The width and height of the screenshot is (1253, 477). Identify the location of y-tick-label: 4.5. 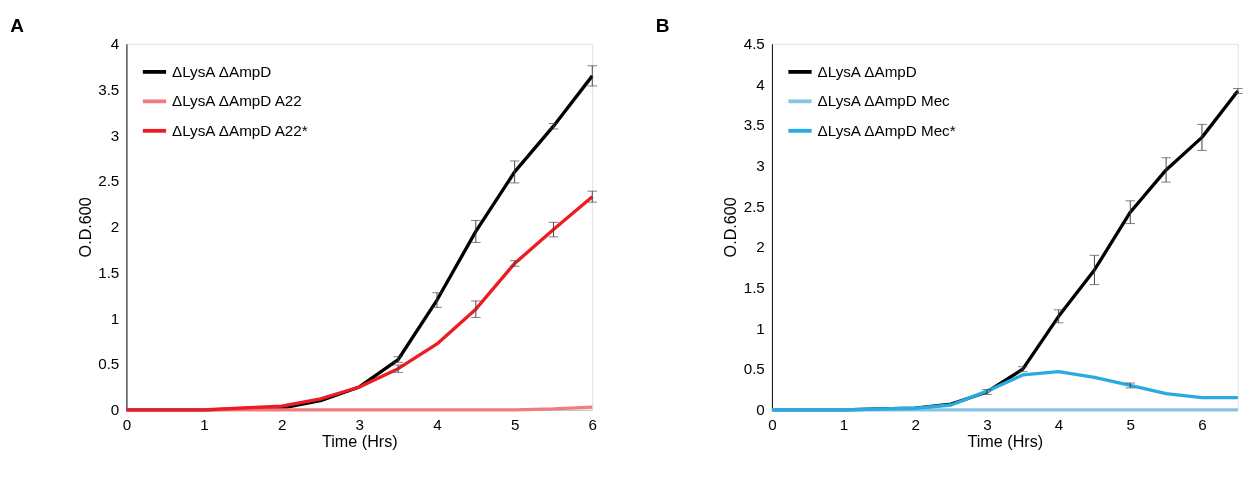
(754, 44).